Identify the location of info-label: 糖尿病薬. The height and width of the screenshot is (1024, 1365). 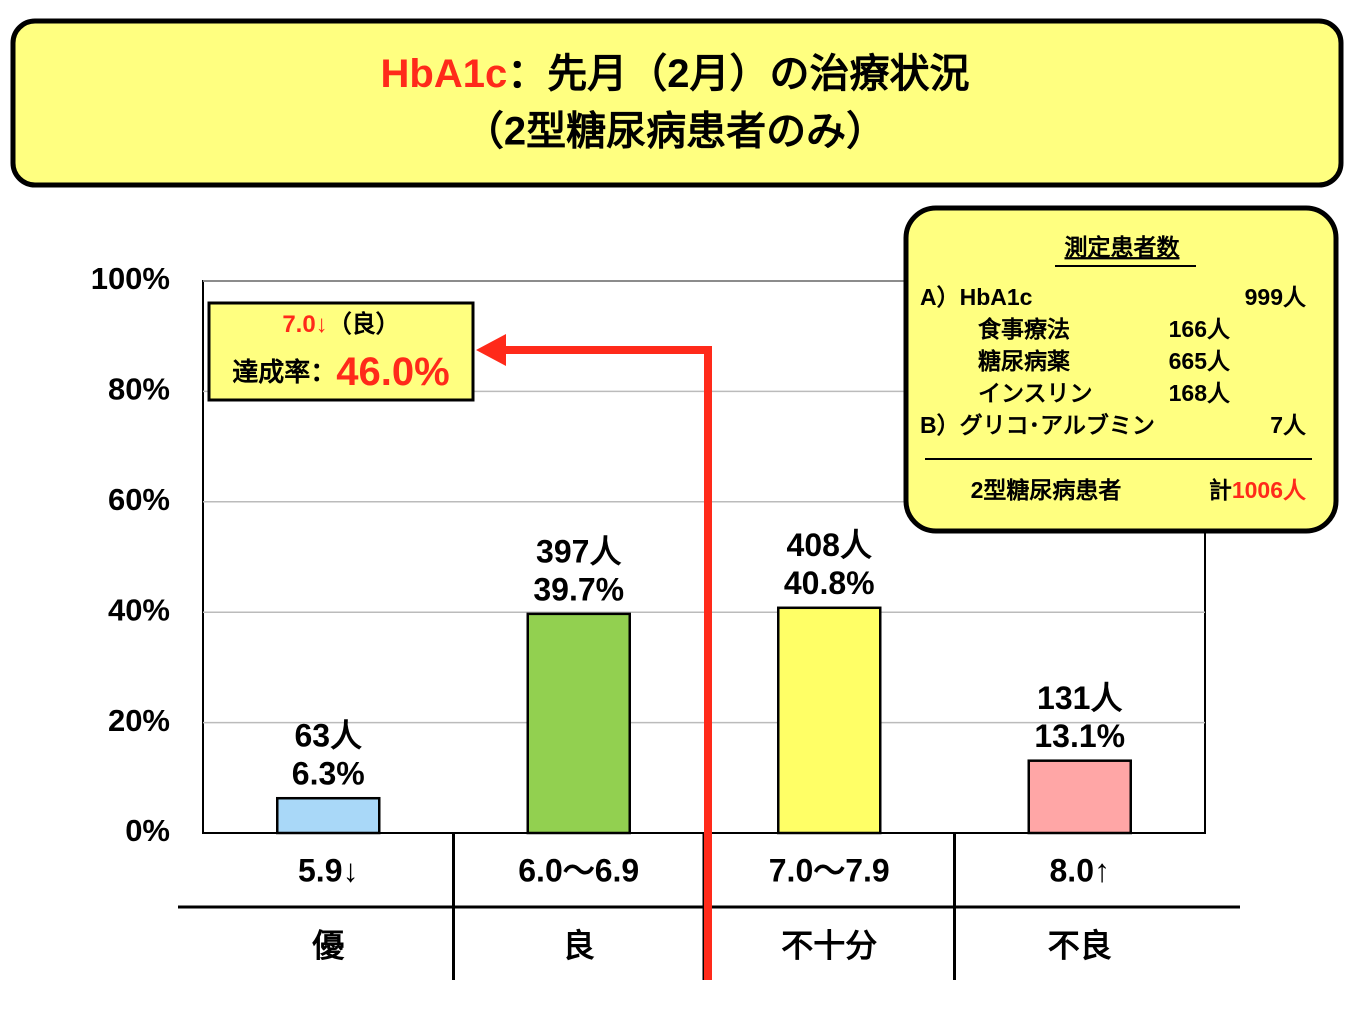
(1024, 361).